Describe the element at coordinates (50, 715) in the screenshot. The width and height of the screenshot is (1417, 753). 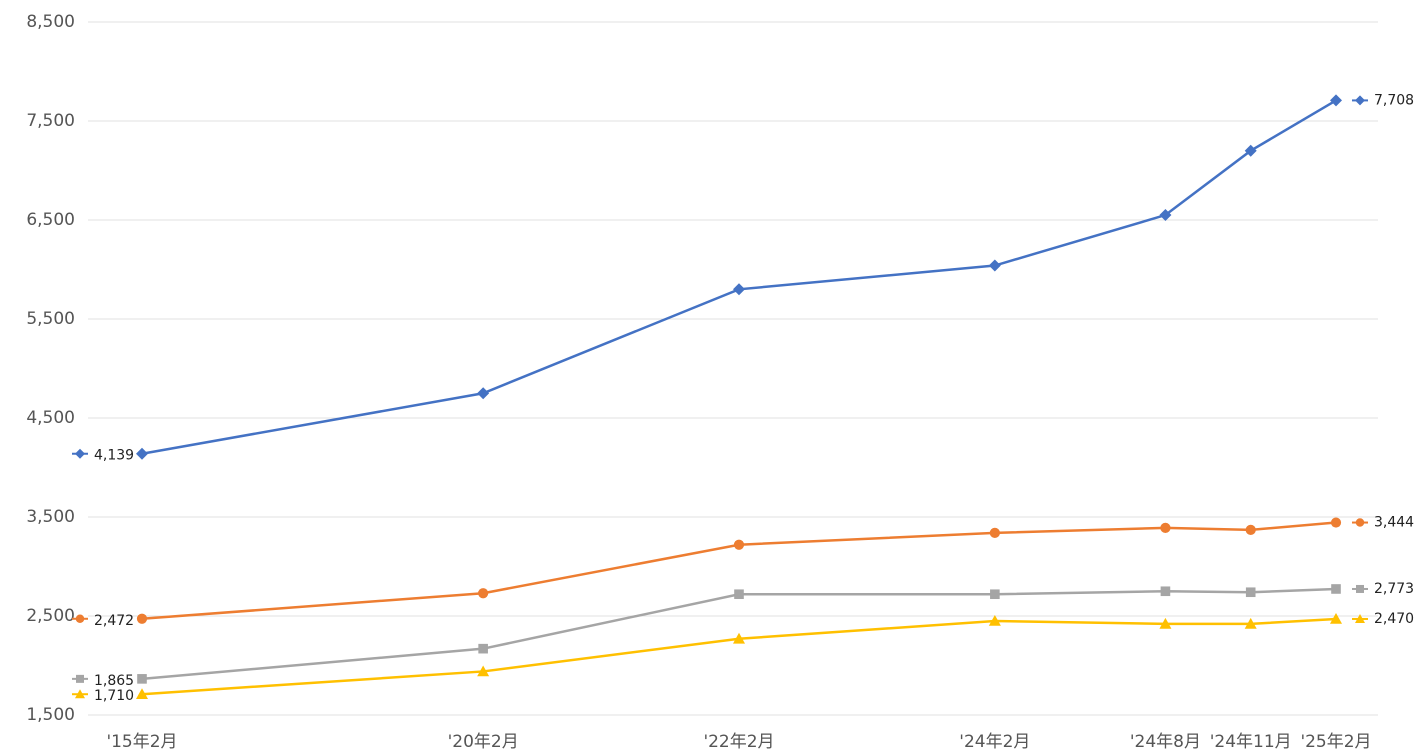
I see `y-tick-label: 1,500` at that location.